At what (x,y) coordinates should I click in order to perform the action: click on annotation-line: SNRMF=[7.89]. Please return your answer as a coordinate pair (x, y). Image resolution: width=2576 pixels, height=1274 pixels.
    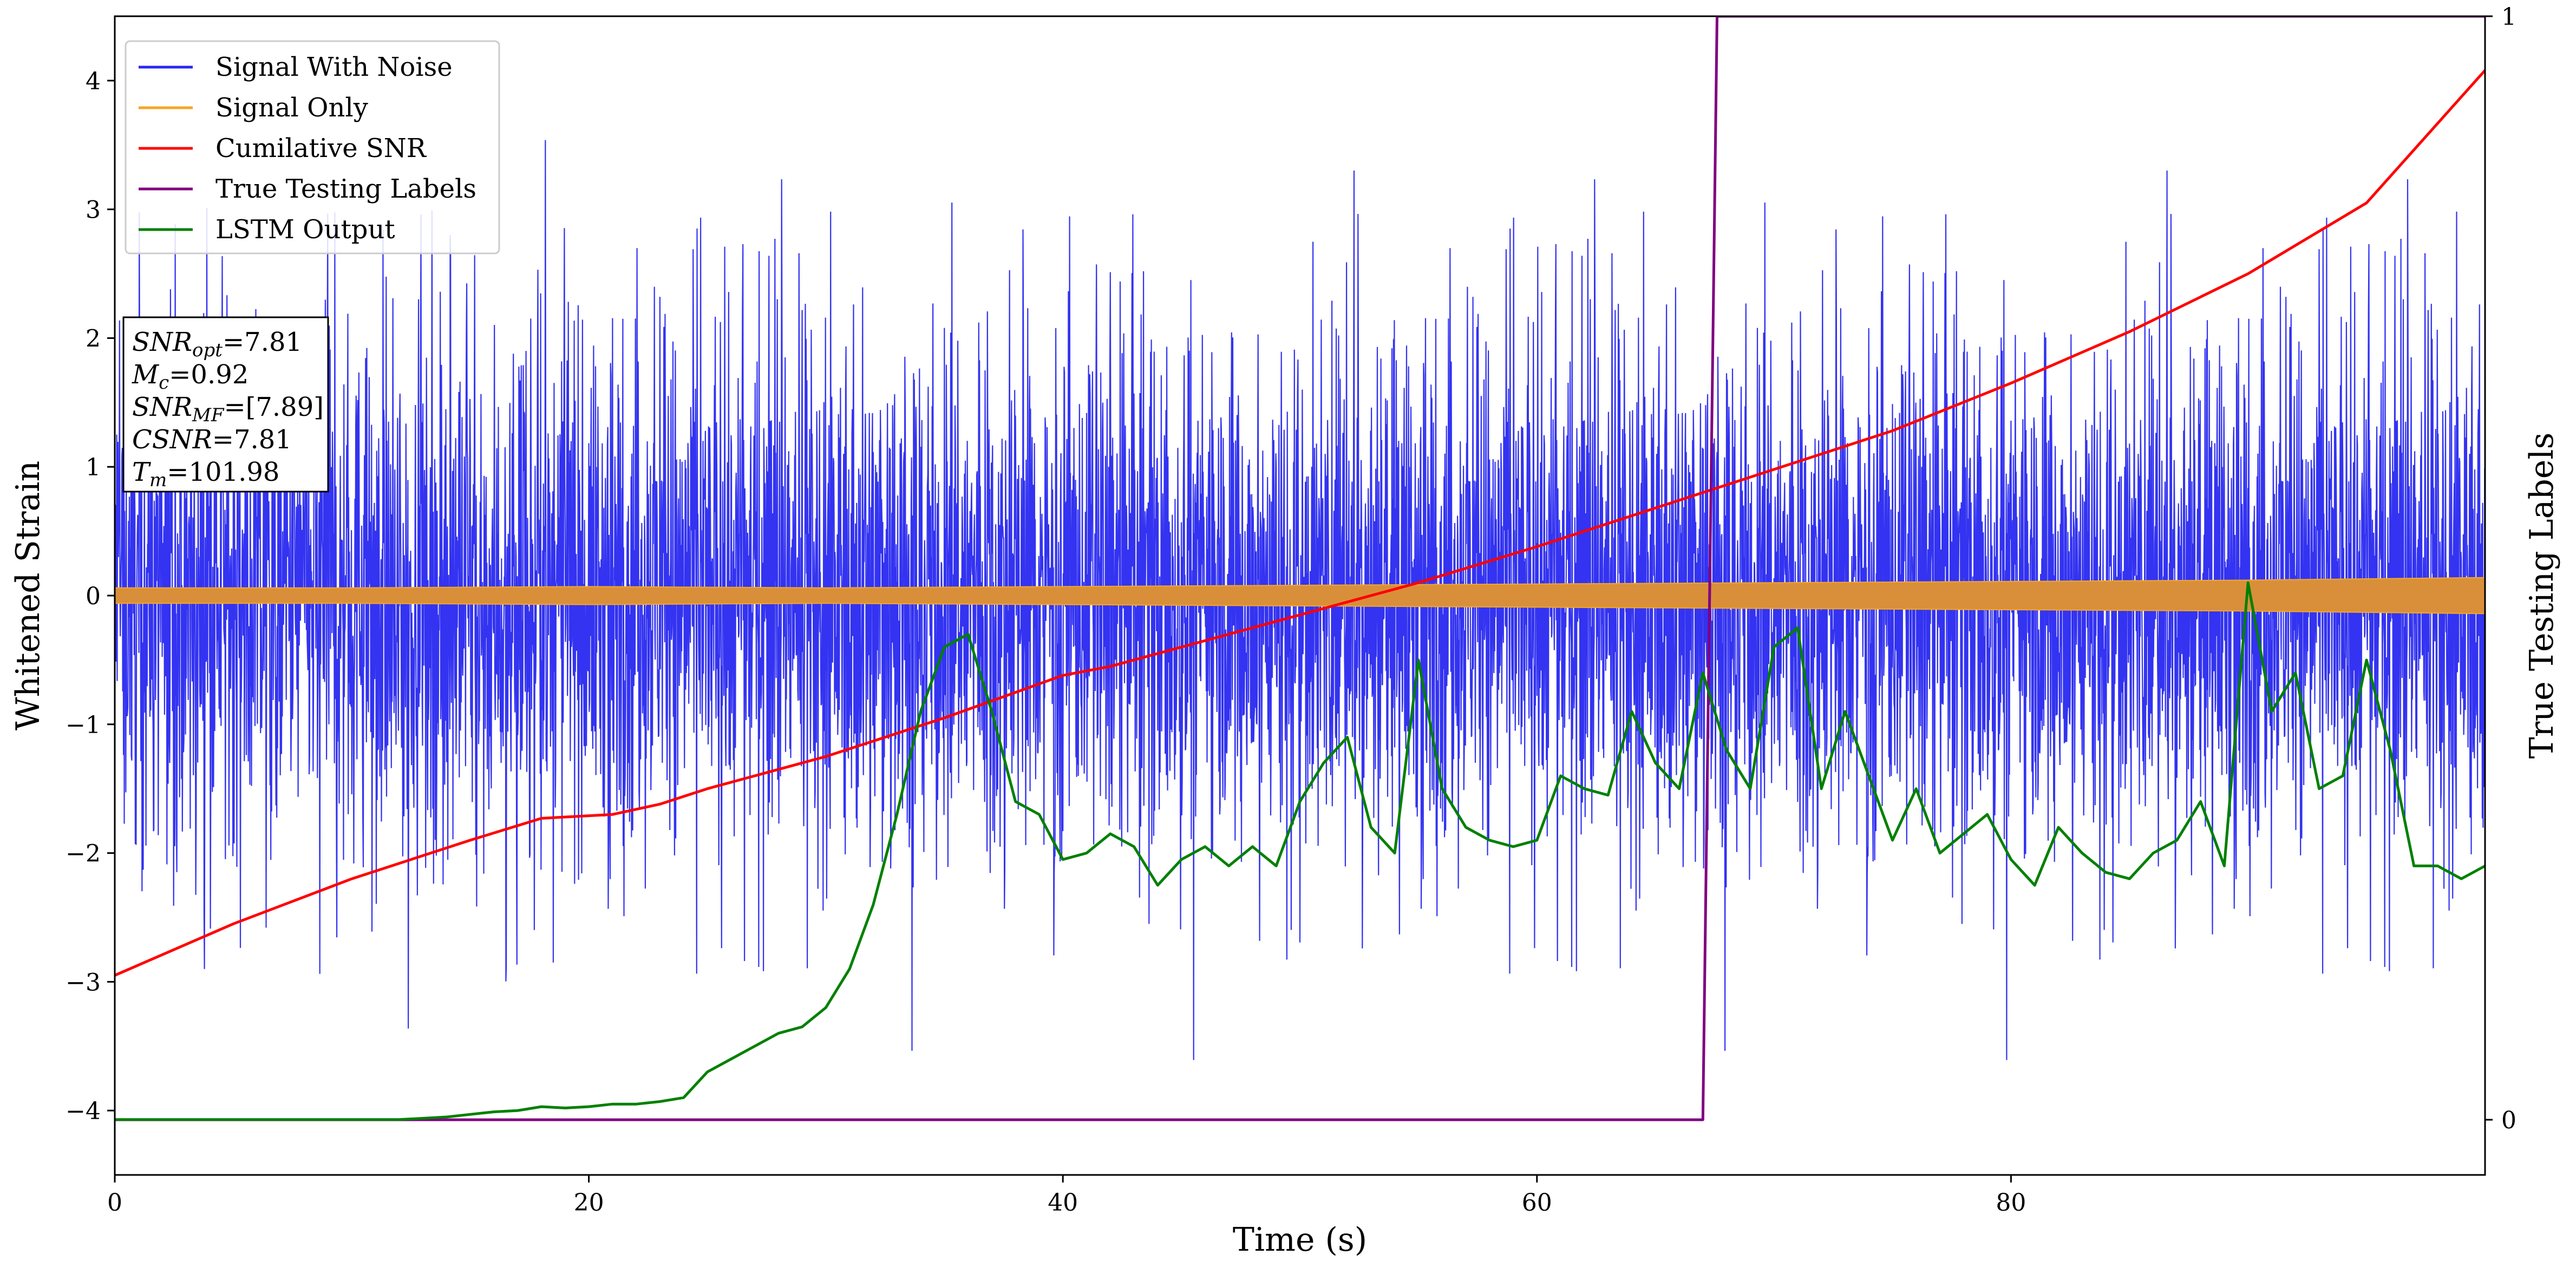
    Looking at the image, I should click on (228, 409).